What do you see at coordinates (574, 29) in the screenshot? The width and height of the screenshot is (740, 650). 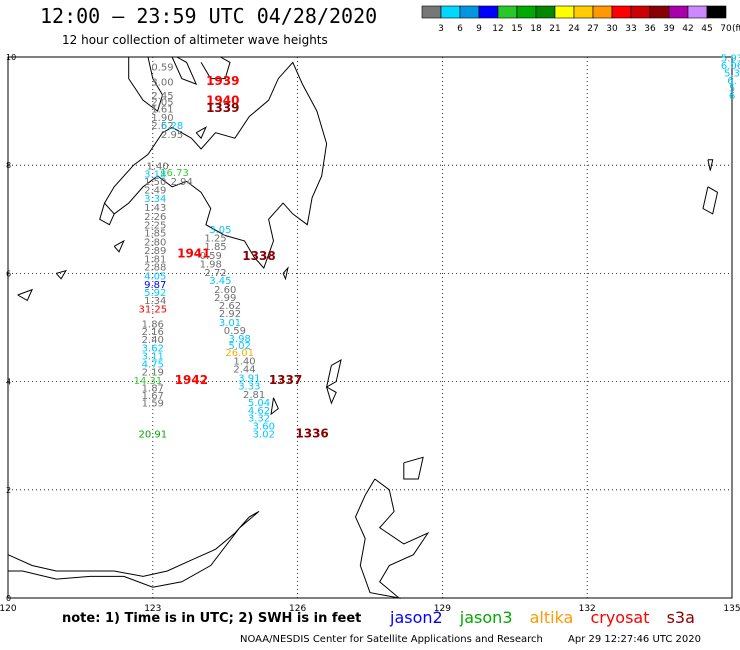 I see `legend-tick-label: 24` at bounding box center [574, 29].